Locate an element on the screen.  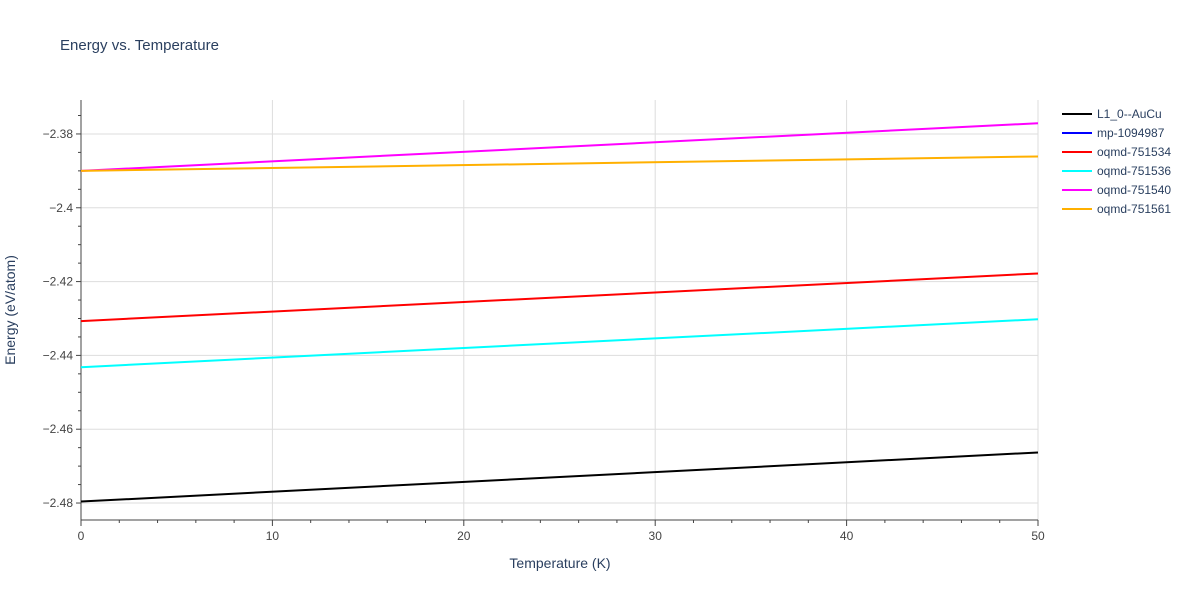
x-axis-title: Temperature (K) is located at coordinates (559, 563).